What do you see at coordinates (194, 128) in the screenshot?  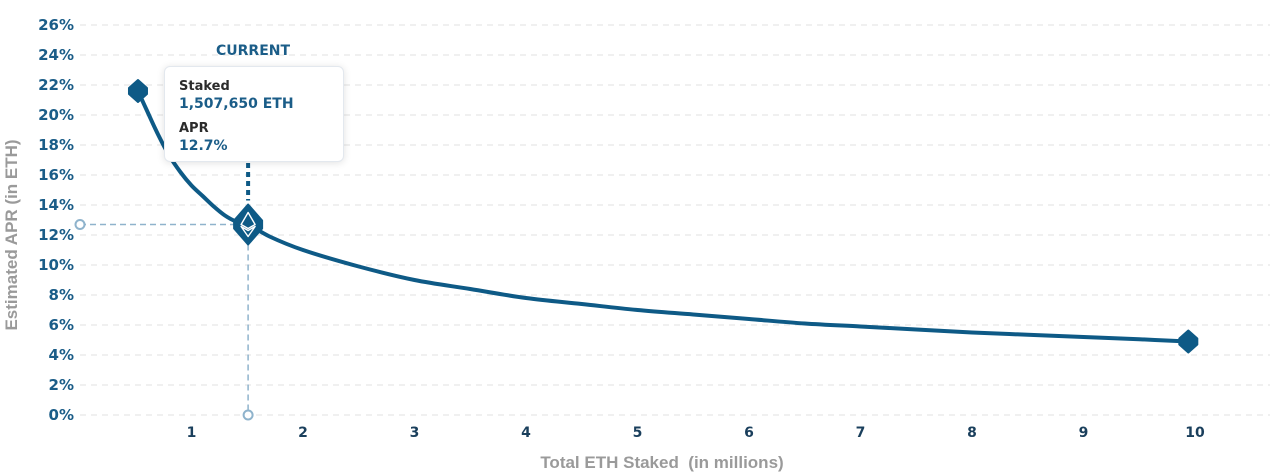 I see `tooltip-apr-label: APR` at bounding box center [194, 128].